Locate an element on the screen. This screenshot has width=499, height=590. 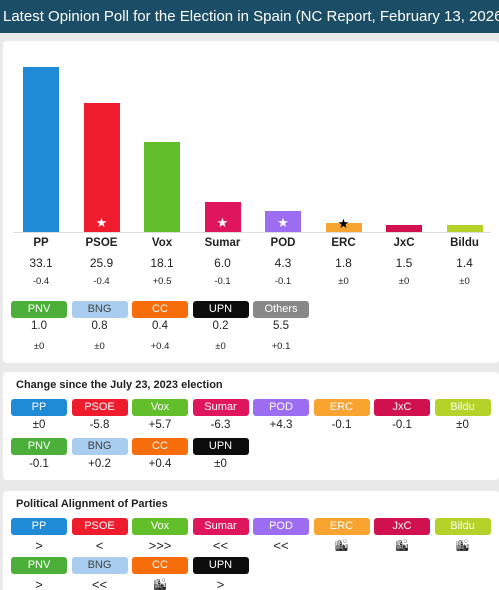
alignment-symbol-pp: > is located at coordinates (39, 545).